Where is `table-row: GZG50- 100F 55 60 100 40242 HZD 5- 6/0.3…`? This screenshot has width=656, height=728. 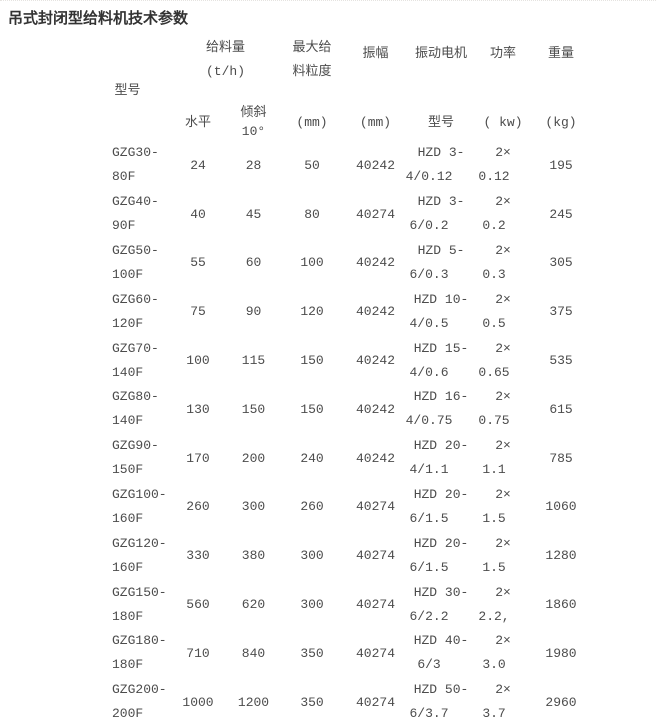 table-row: GZG50- 100F 55 60 100 40242 HZD 5- 6/0.3… is located at coordinates (337, 263).